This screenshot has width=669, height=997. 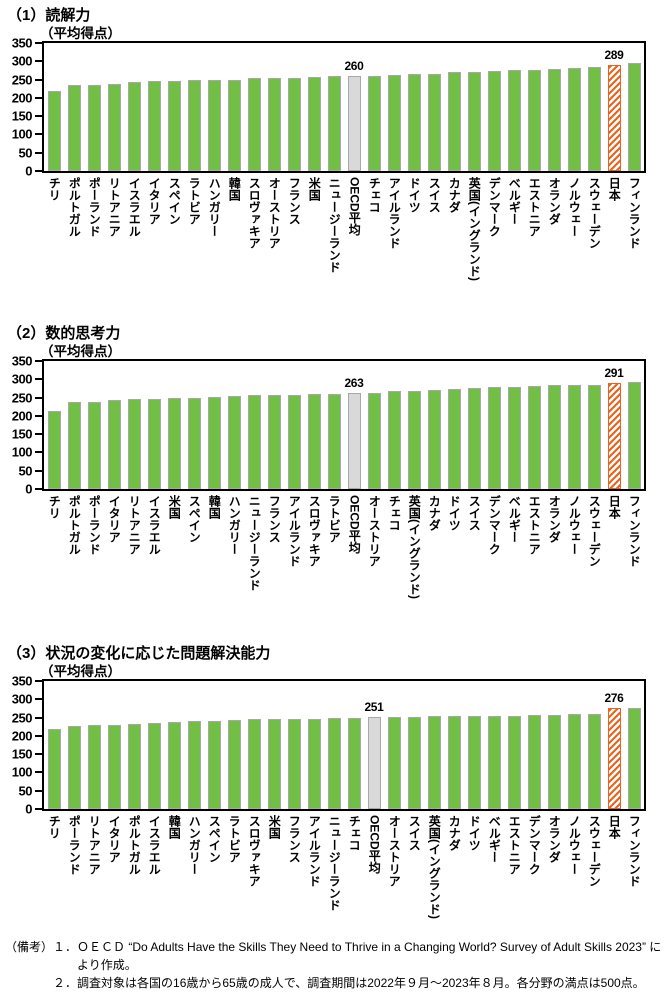 What do you see at coordinates (434, 195) in the screenshot?
I see `x-axis-category-label: スイス` at bounding box center [434, 195].